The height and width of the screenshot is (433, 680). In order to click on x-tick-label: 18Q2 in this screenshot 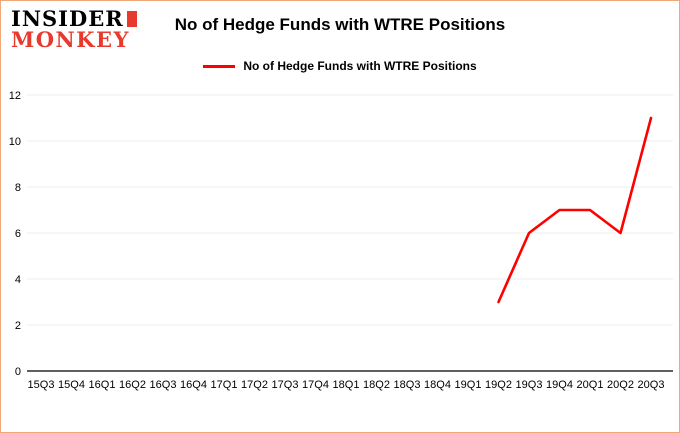, I will do `click(376, 385)`.